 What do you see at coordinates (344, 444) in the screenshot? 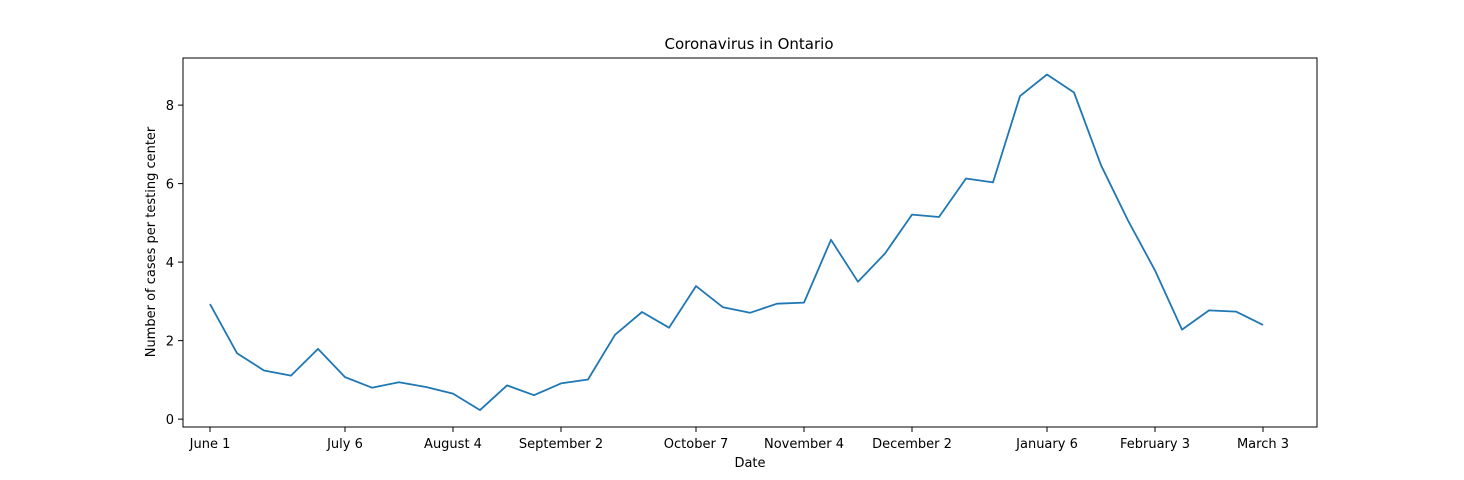
I see `x-tick-label: July 6` at bounding box center [344, 444].